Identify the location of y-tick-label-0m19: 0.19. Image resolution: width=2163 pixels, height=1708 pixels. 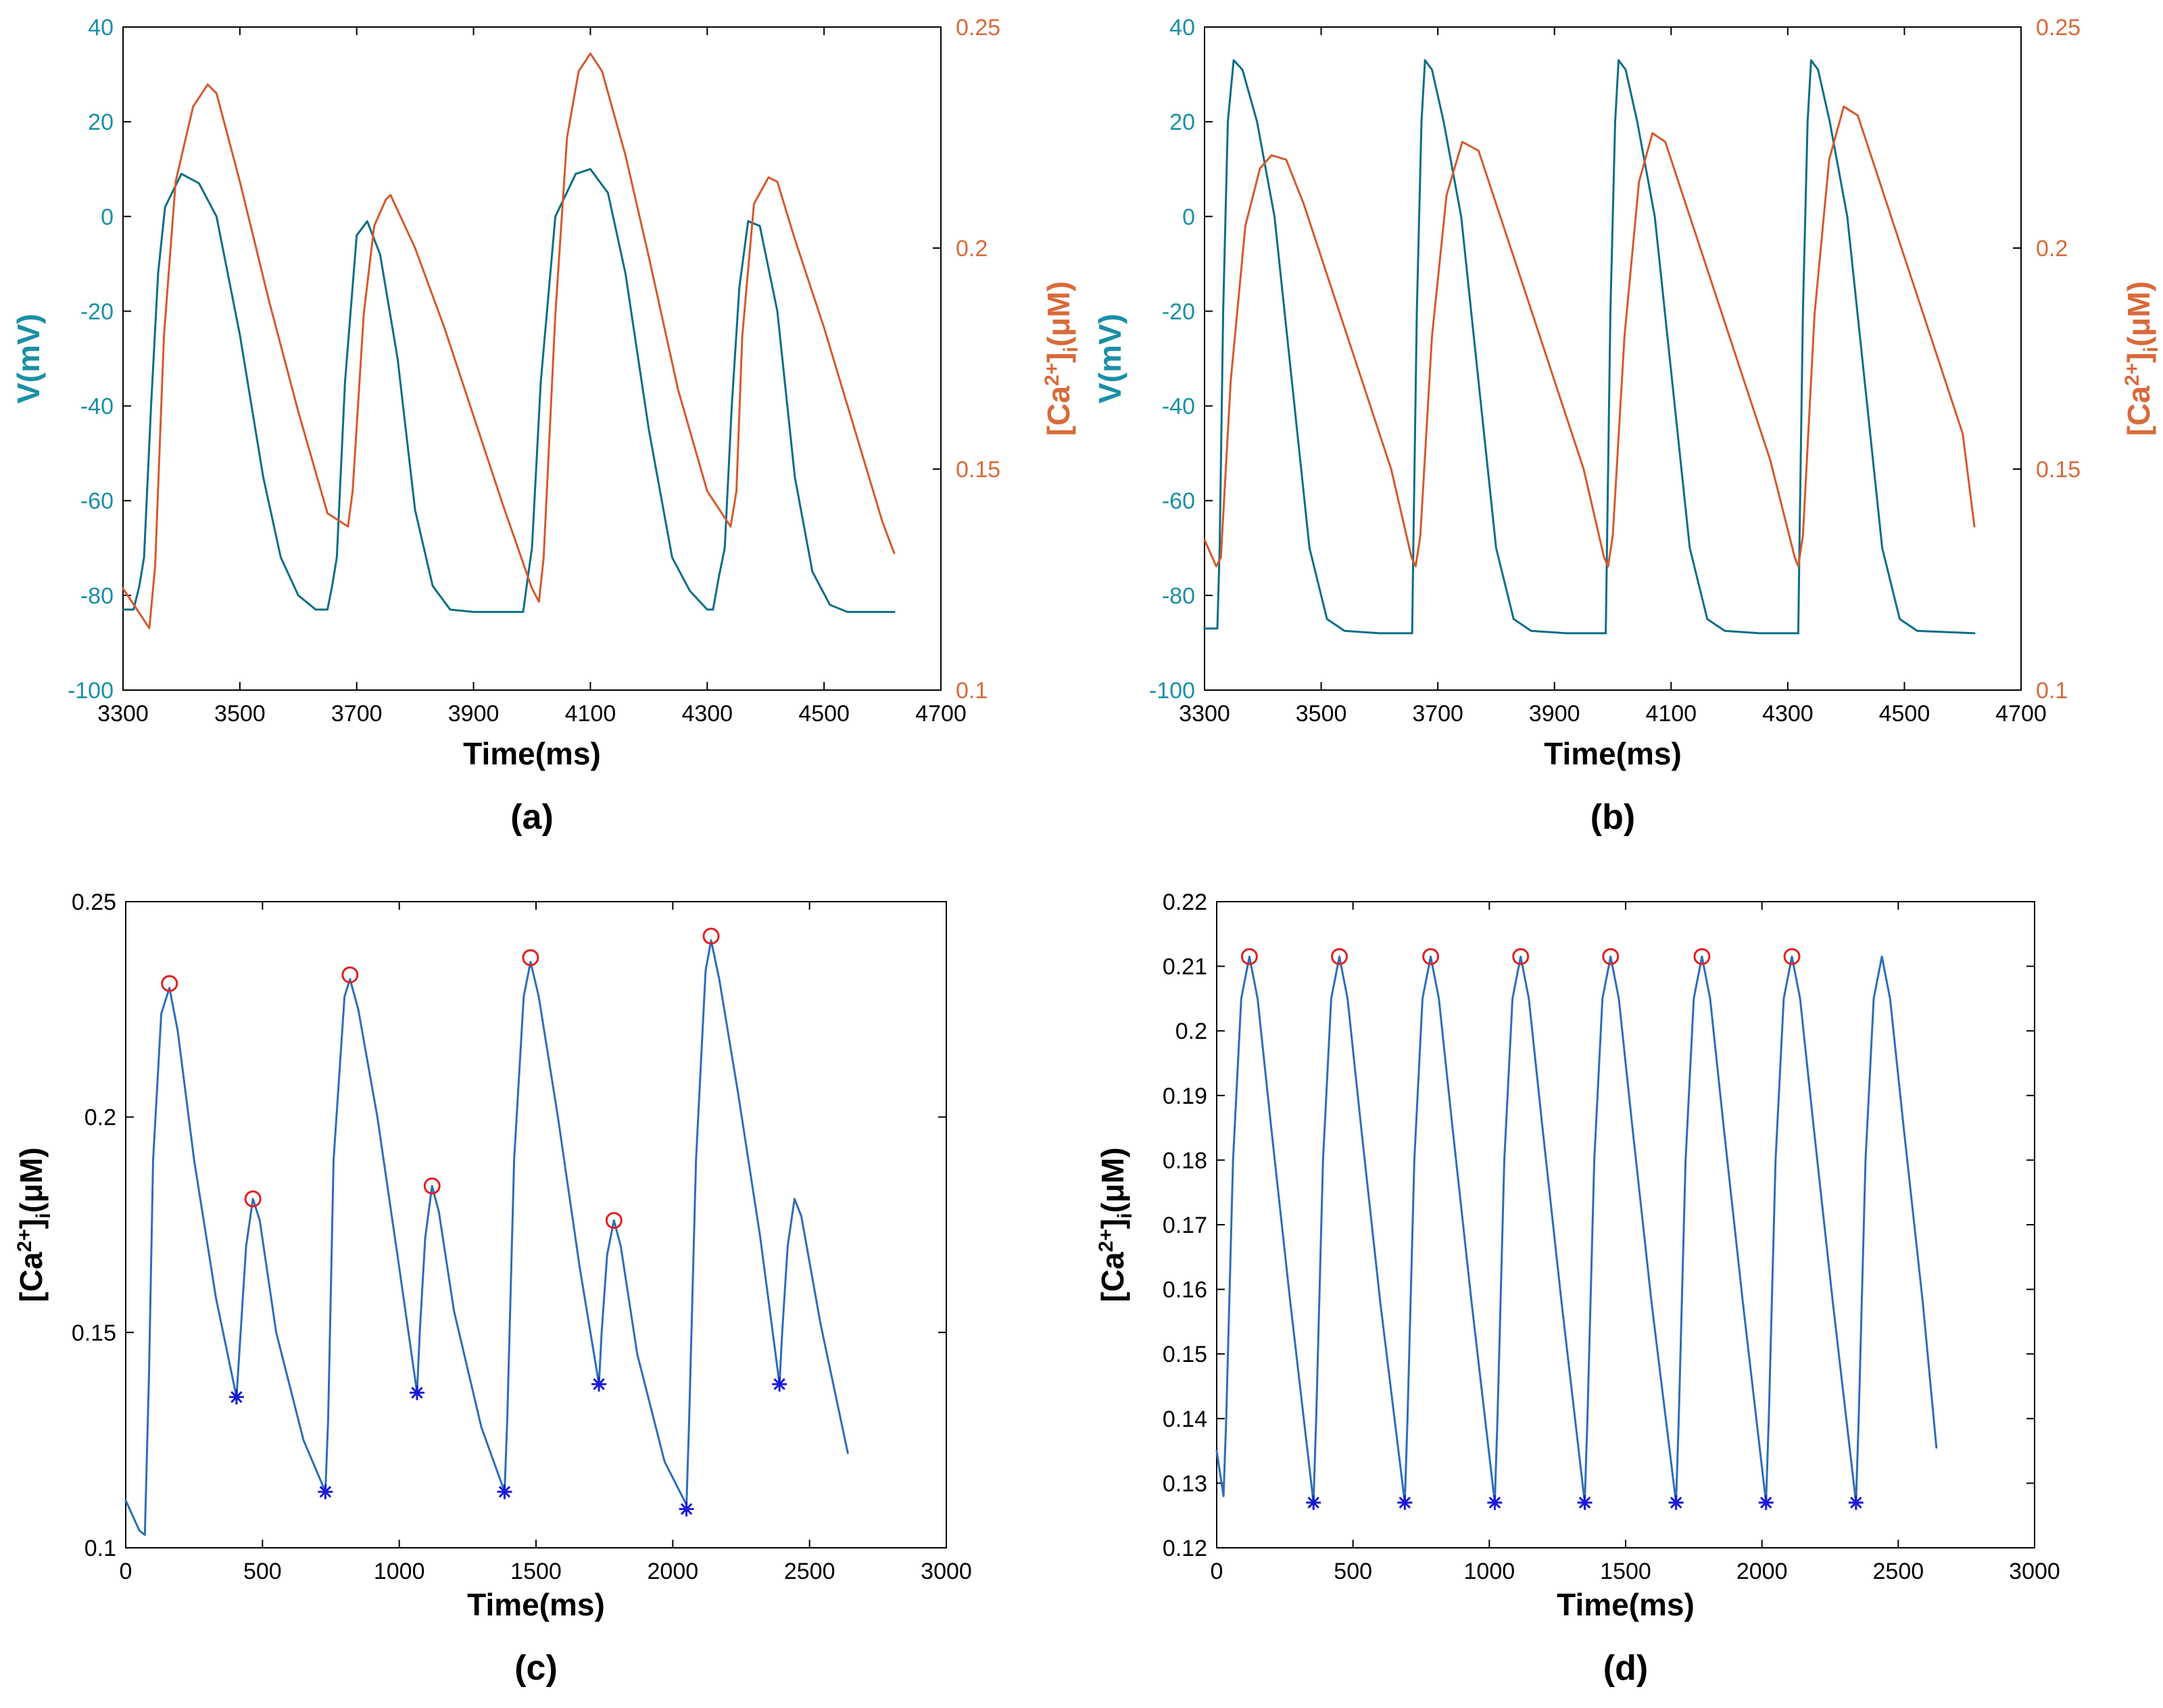
(1185, 1096).